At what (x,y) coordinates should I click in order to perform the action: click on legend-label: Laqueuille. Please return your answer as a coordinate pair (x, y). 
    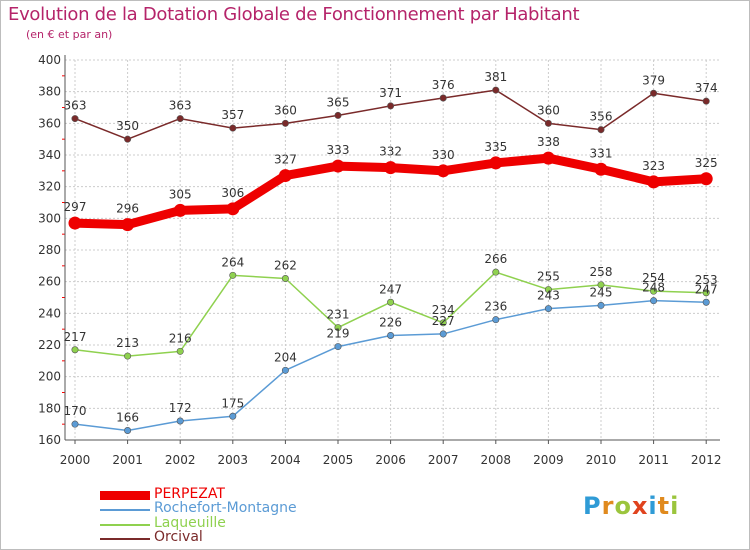
    Looking at the image, I should click on (190, 523).